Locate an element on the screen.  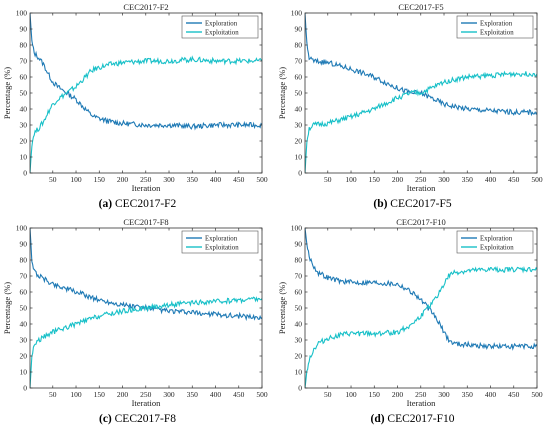
chart-d-ytick-label: 80 is located at coordinates (299, 260).